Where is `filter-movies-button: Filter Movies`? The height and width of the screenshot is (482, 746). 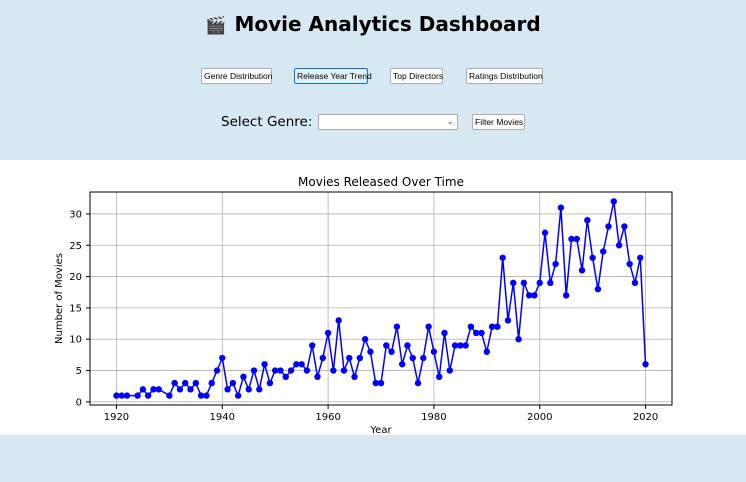 filter-movies-button: Filter Movies is located at coordinates (498, 122).